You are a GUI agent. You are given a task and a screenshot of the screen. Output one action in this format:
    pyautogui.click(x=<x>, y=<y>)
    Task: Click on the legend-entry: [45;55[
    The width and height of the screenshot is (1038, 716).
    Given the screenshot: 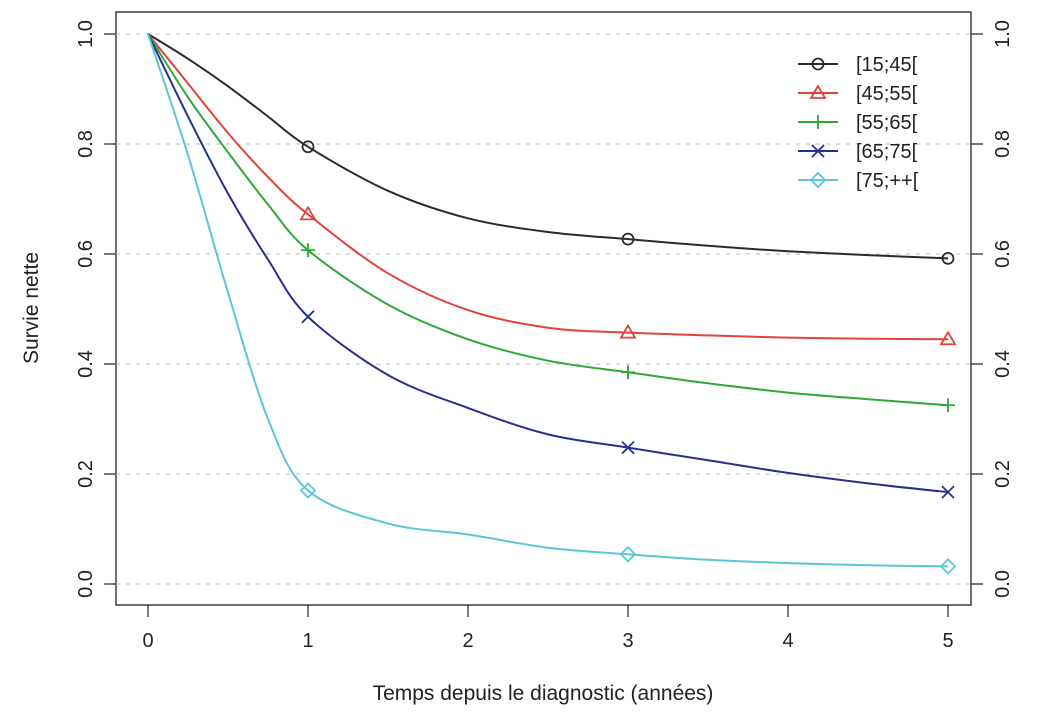 What is the action you would take?
    pyautogui.click(x=858, y=94)
    